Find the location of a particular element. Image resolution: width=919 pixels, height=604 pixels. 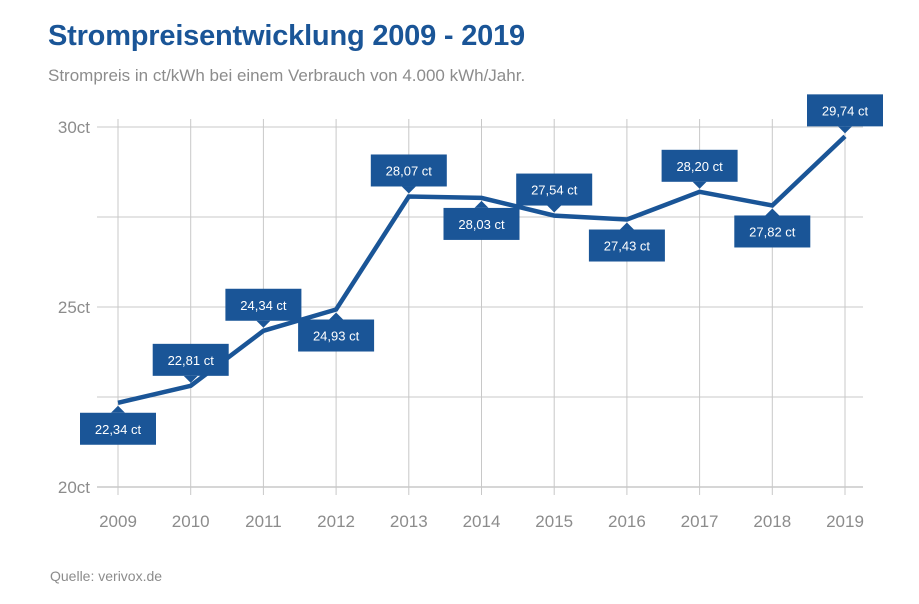

data-label: 22,81 ct is located at coordinates (191, 360).